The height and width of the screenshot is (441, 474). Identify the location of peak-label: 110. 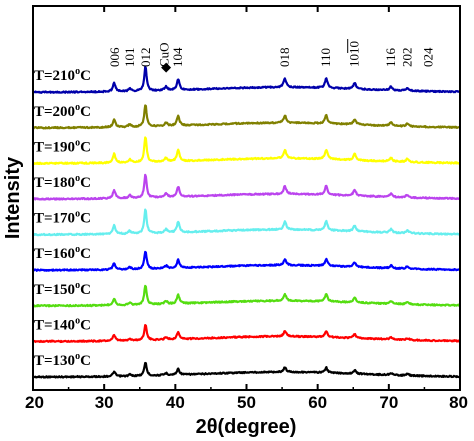
(325, 57).